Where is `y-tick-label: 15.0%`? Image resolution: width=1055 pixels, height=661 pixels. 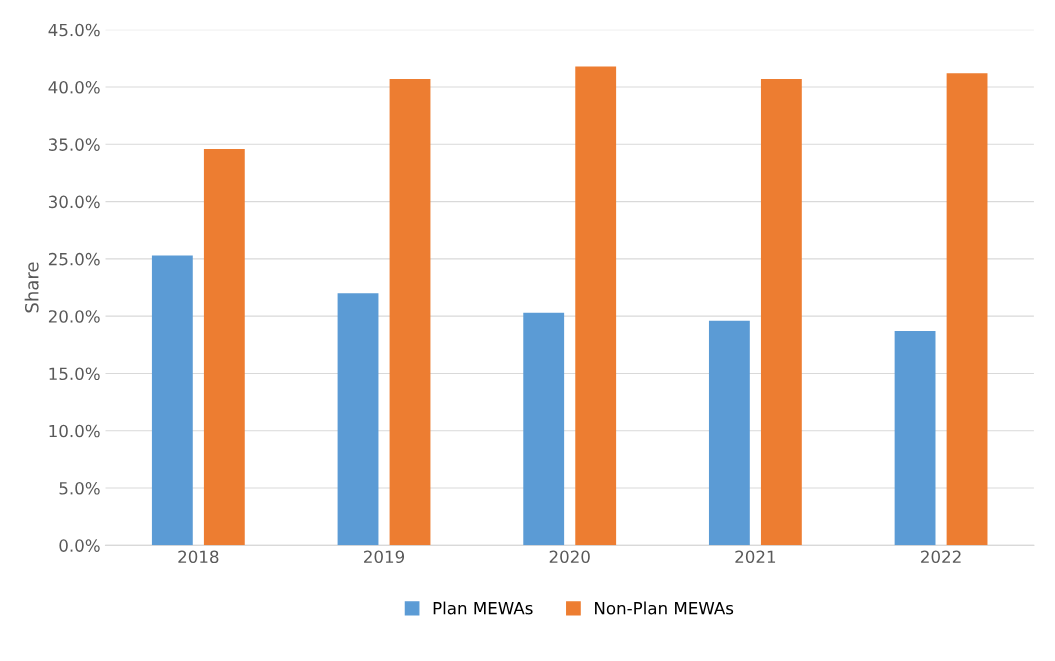
y-tick-label: 15.0% is located at coordinates (74, 374).